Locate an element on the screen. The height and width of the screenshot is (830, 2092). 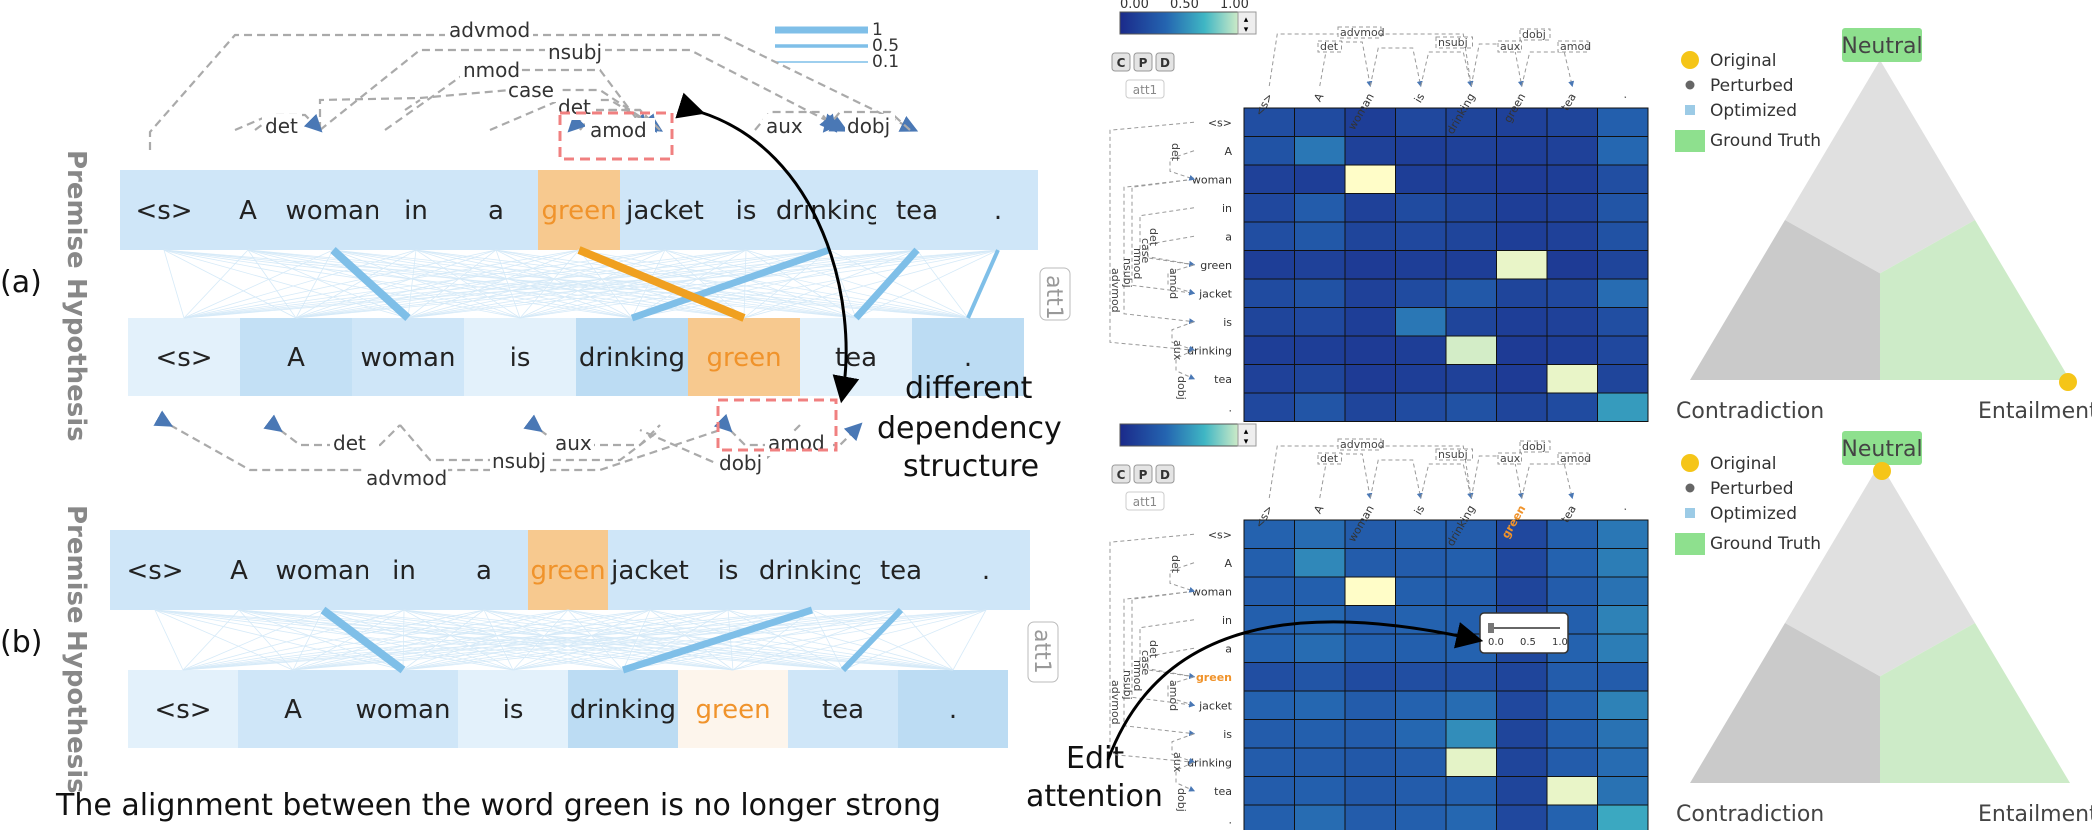
hypothesis-a-token: . is located at coordinates (968, 358).